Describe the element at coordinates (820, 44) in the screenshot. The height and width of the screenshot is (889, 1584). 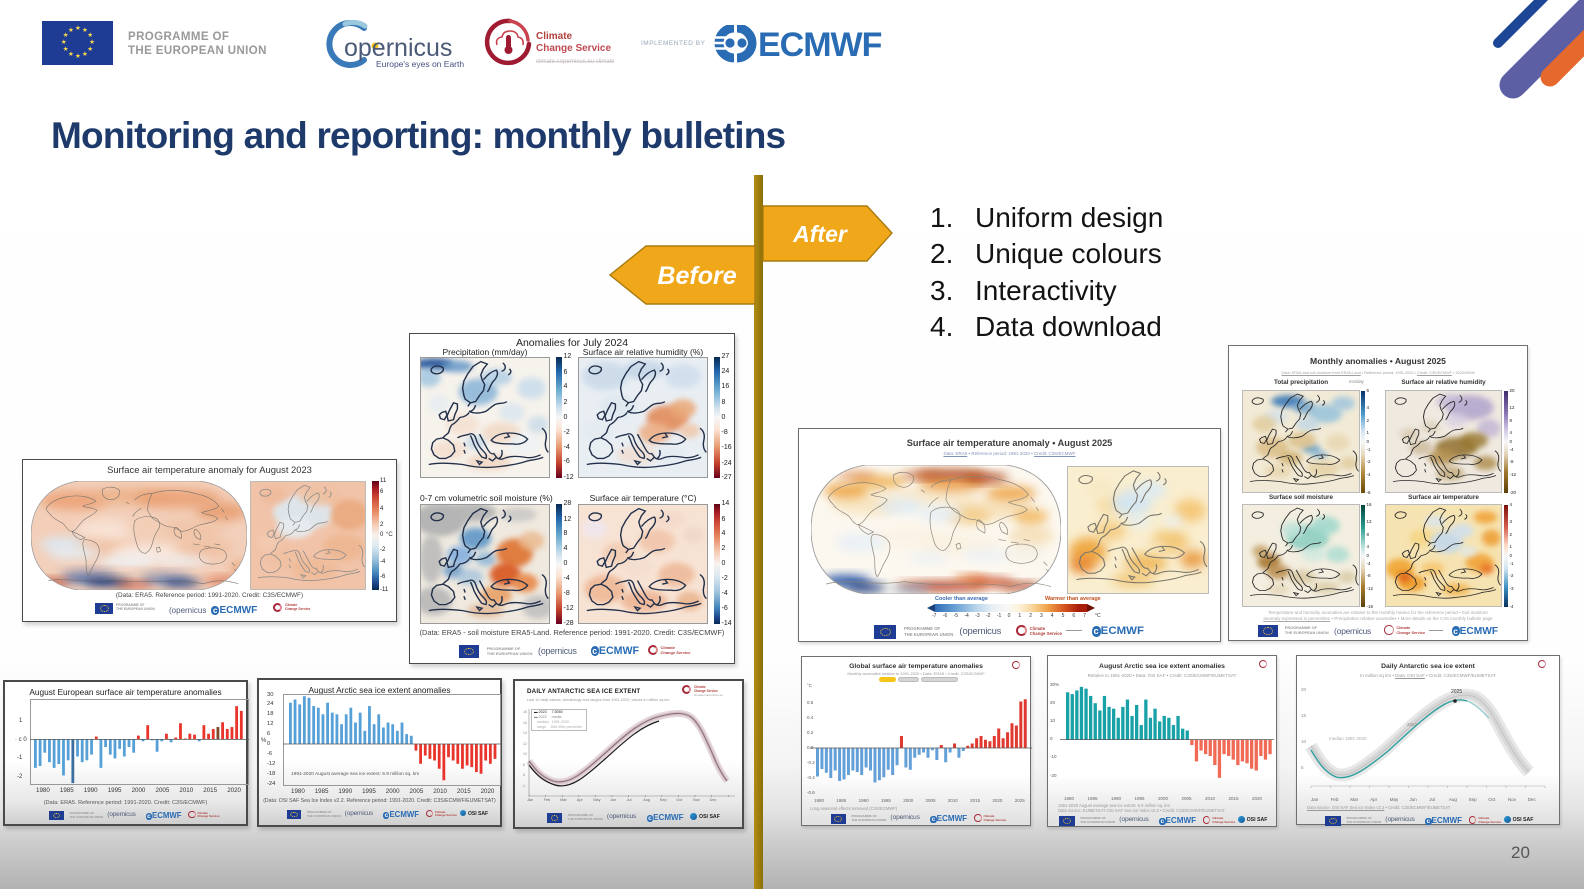
I see `svg-text: ECMWF` at that location.